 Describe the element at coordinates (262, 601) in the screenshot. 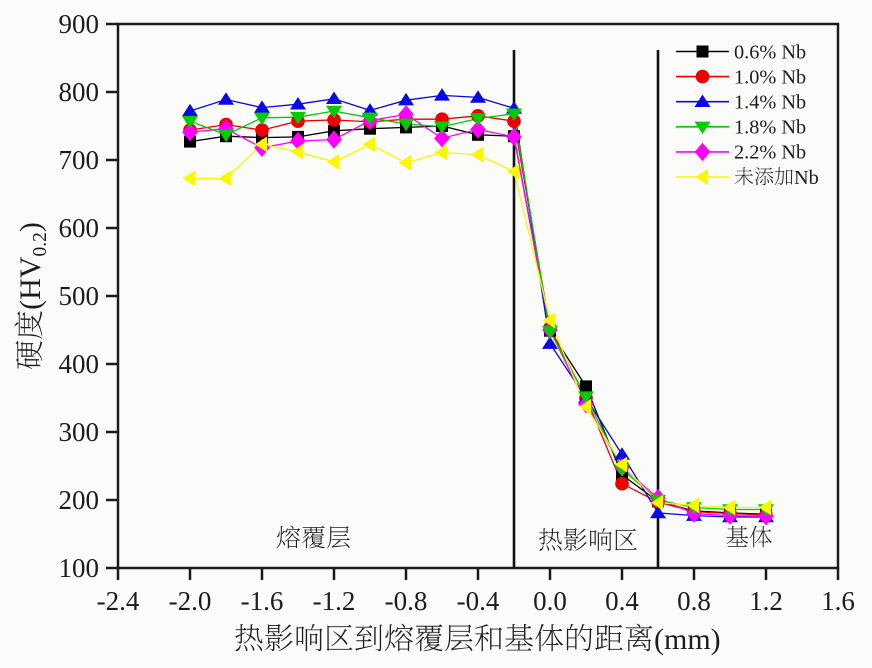

I see `svg-text: -1.6` at that location.